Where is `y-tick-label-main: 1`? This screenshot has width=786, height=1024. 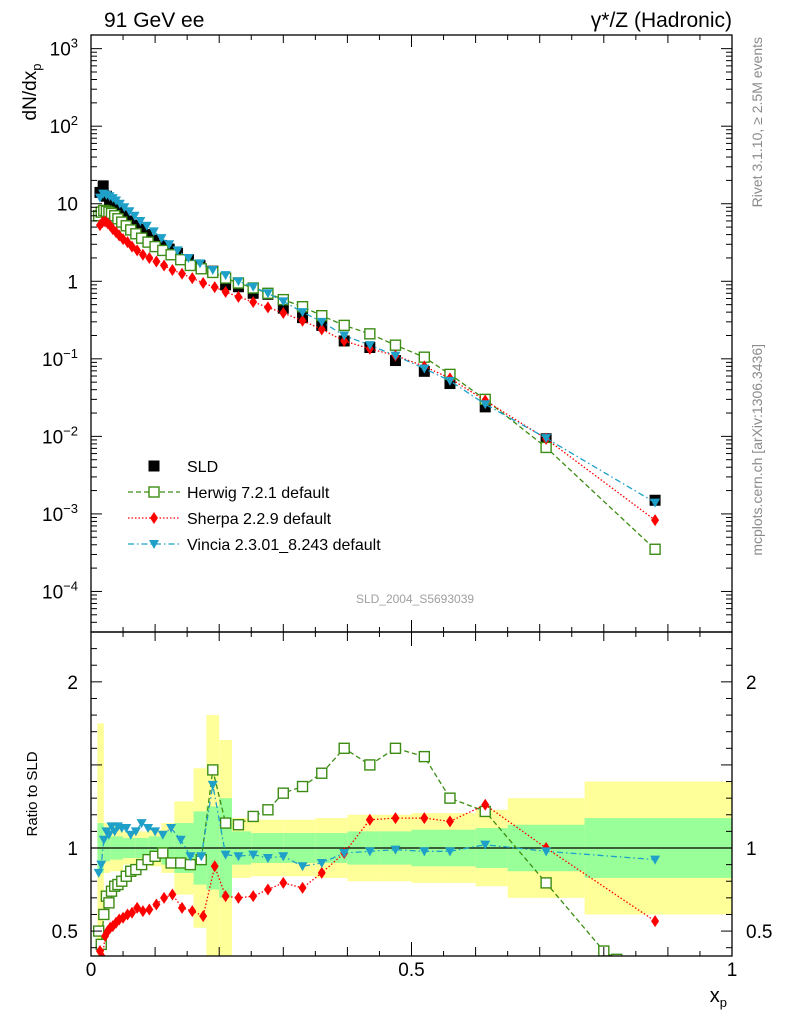
y-tick-label-main: 1 is located at coordinates (72, 282).